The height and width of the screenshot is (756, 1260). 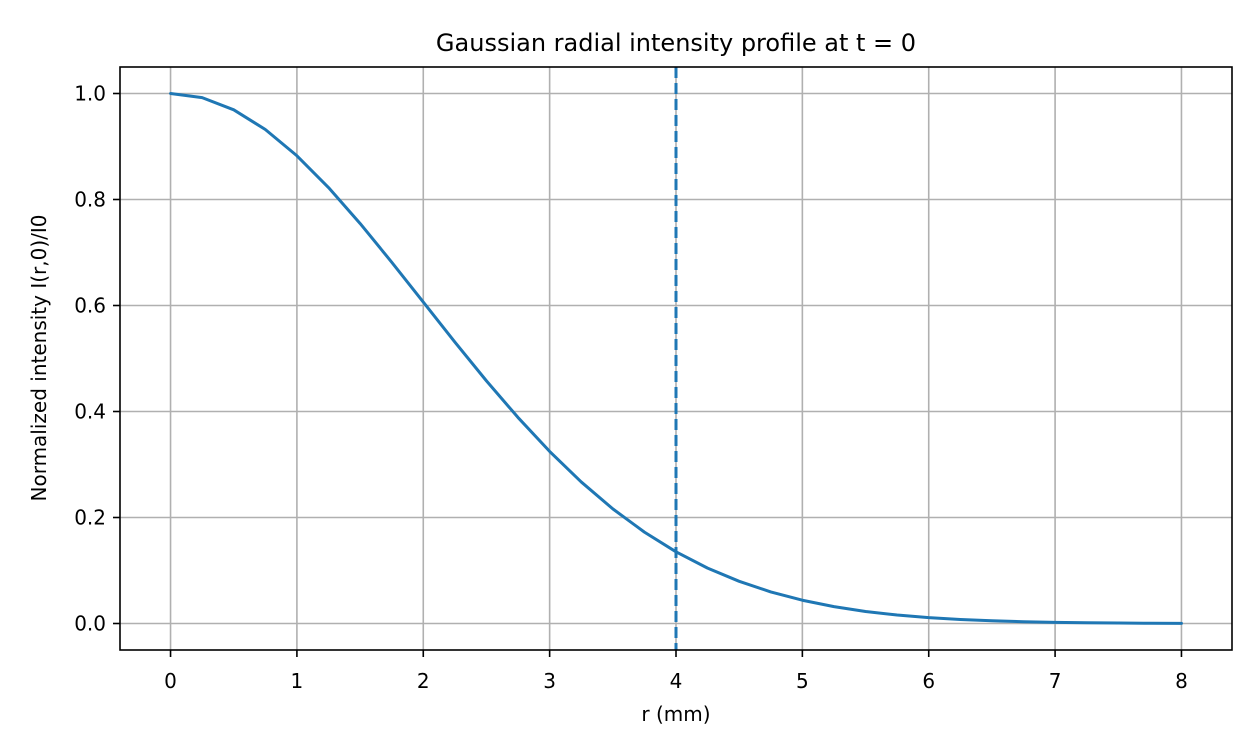 I want to click on y-tick-label: 1.0, so click(x=90, y=94).